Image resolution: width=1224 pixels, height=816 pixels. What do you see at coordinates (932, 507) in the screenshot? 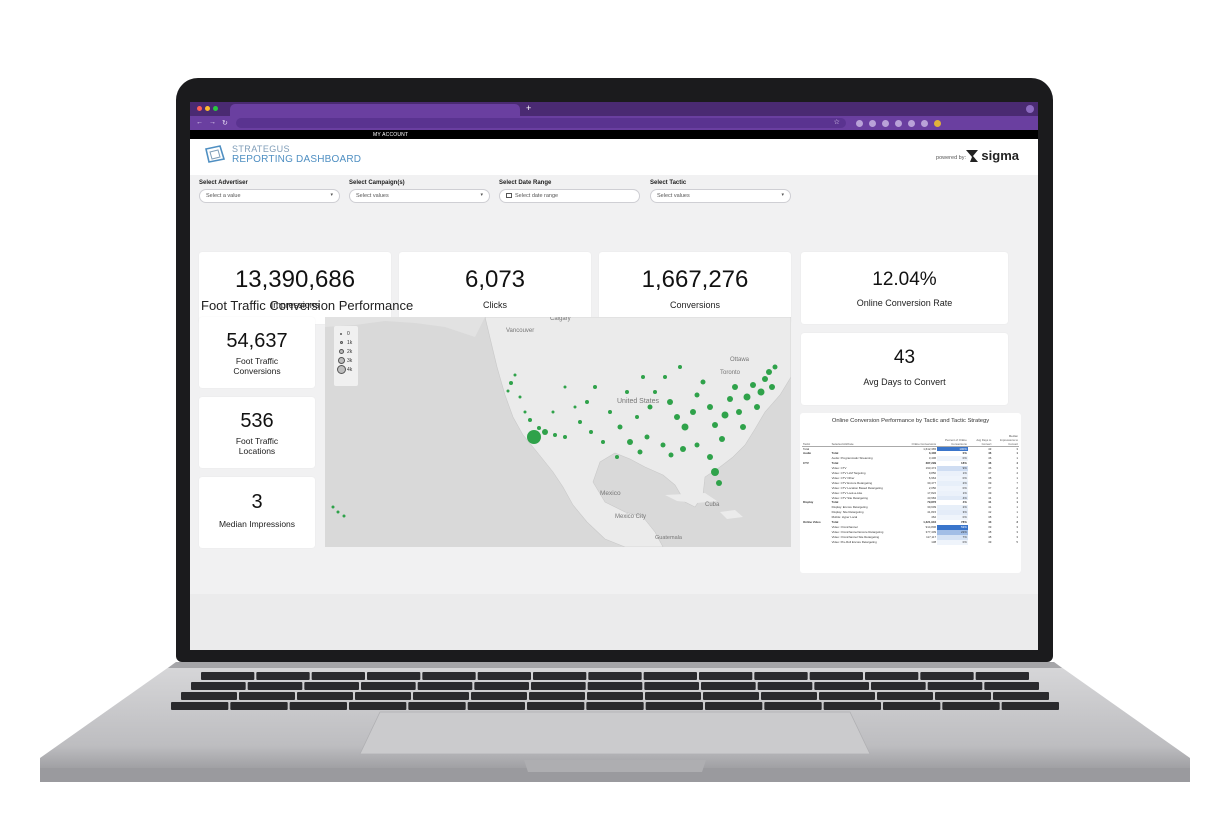
I see `table-cell: 30,609` at bounding box center [932, 507].